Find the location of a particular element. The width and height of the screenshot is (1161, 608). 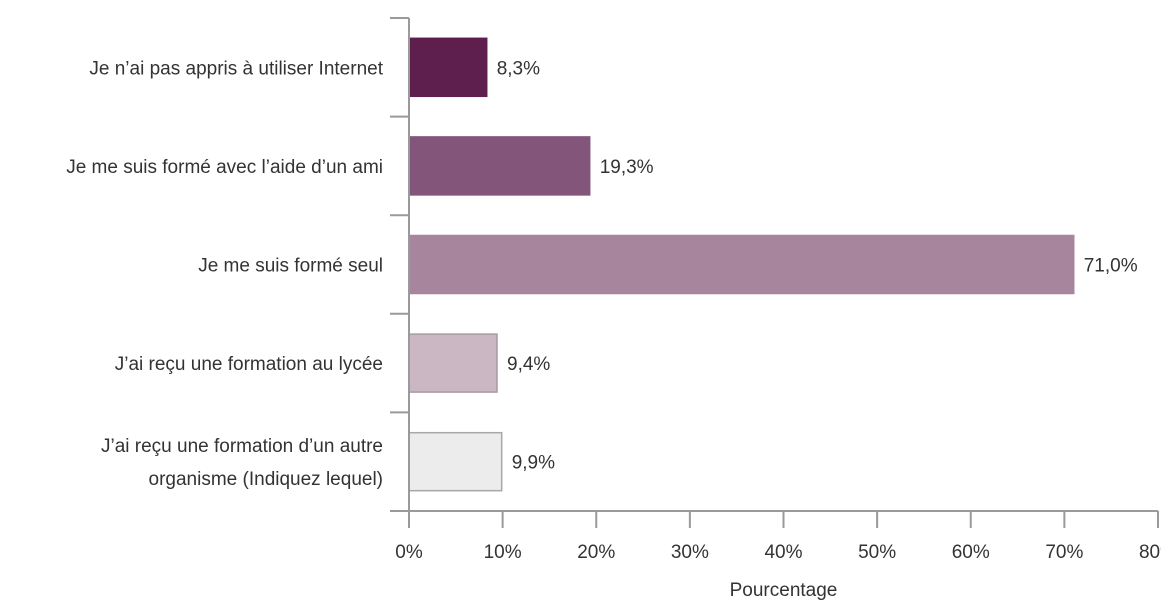

value-label-2: 19,3% is located at coordinates (627, 167).